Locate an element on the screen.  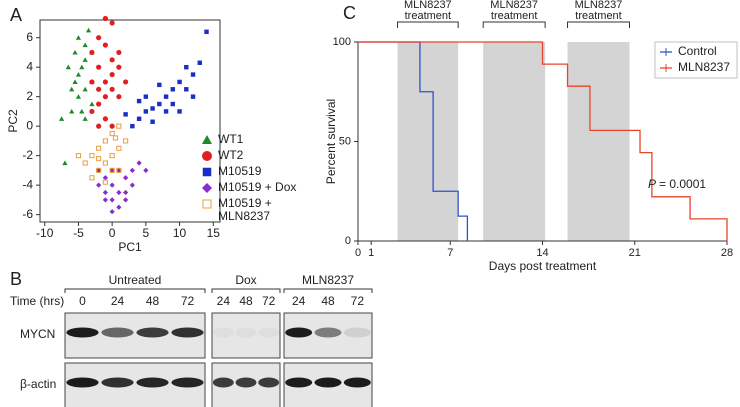
x-axis-label: Days post treatment is located at coordinates (543, 266).